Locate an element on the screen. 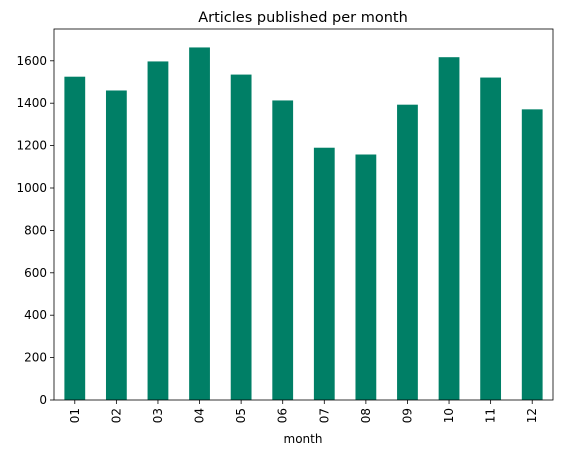 The height and width of the screenshot is (456, 561). y-tick-label: 1600 is located at coordinates (31, 61).